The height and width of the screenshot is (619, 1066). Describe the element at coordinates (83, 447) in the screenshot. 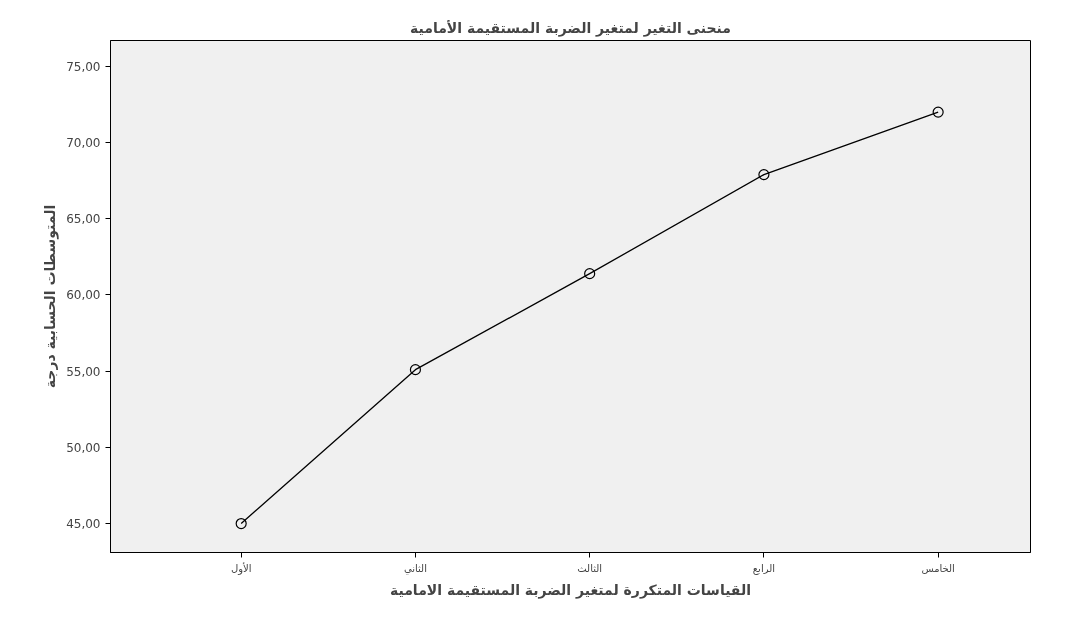

I see `y-tick-label: 50,00` at that location.